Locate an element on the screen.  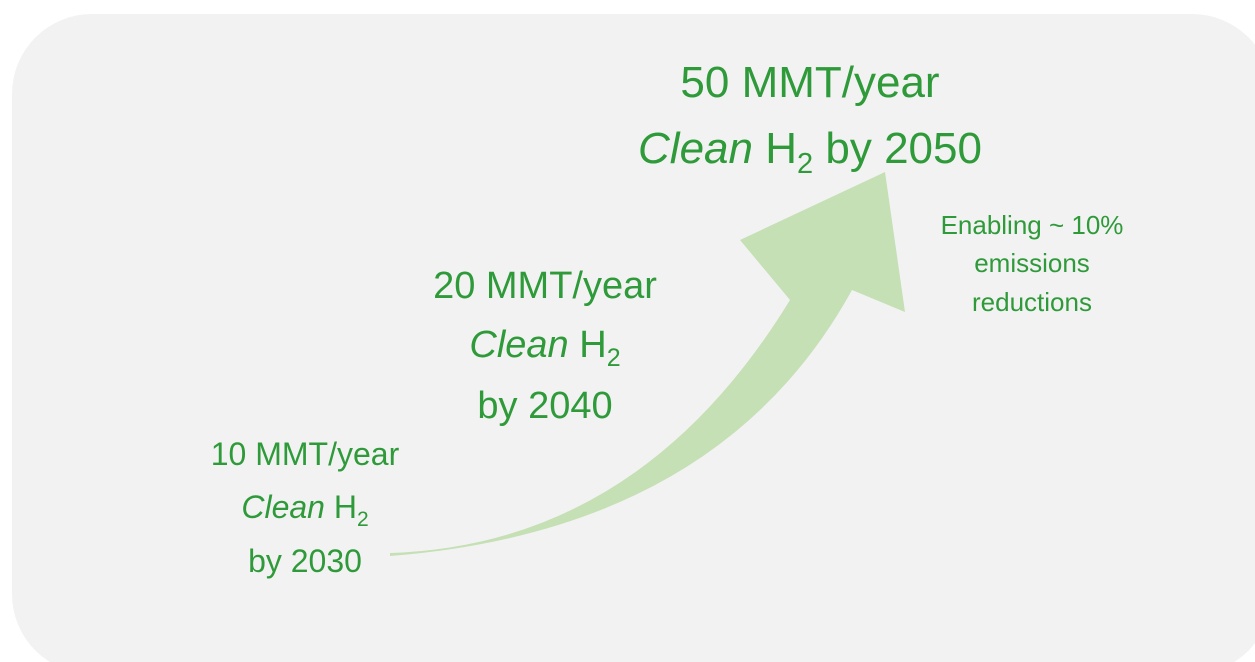
note: Enabling ~ 10% emissions reductions is located at coordinates (1032, 263).